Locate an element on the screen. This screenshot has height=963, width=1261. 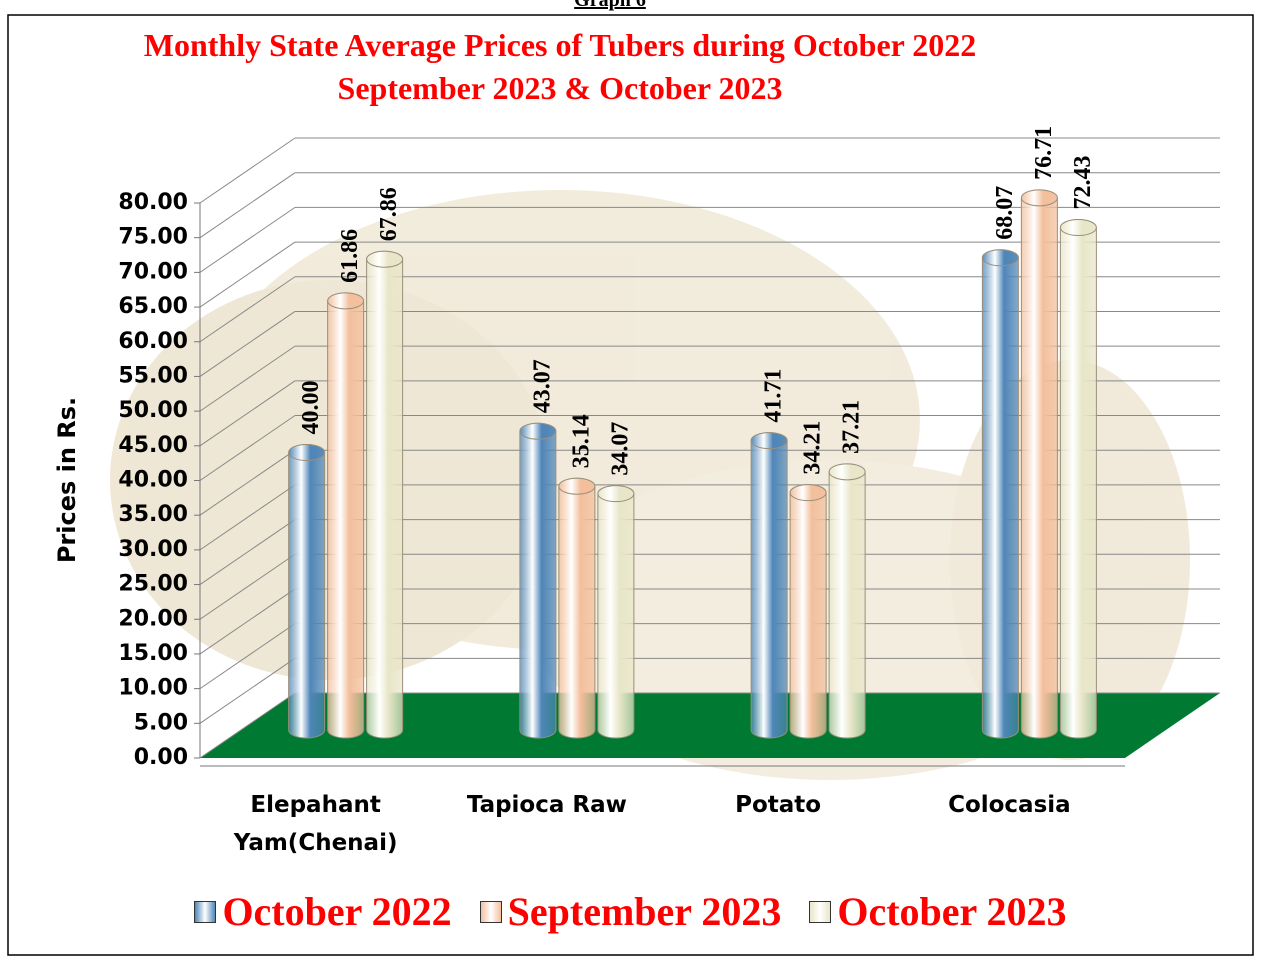
y-axis-label: Prices in Rs. is located at coordinates (67, 480).